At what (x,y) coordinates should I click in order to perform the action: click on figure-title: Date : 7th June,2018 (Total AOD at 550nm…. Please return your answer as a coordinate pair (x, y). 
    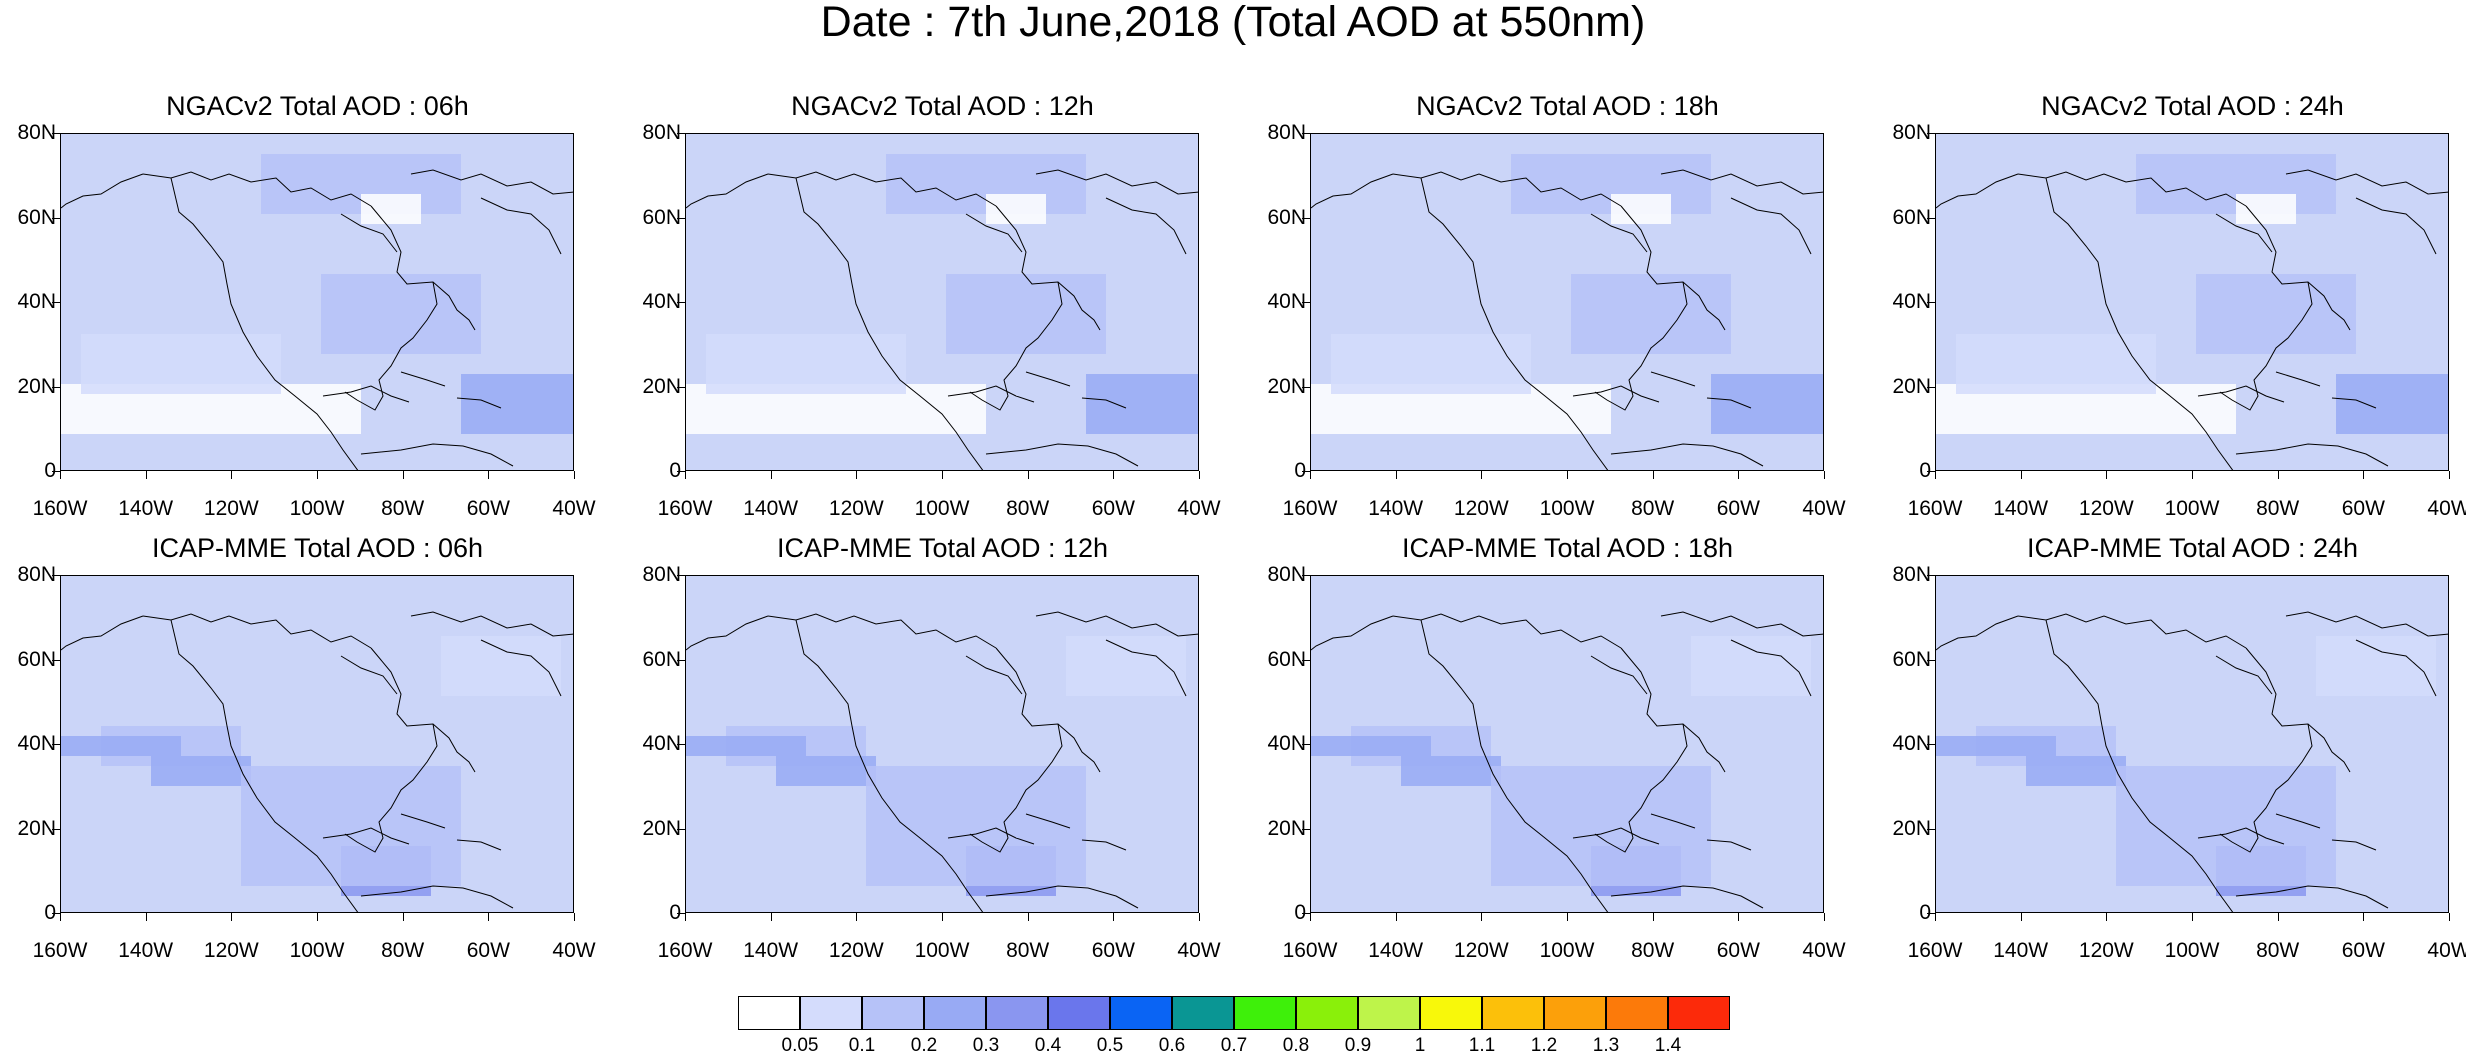
    Looking at the image, I should click on (1233, 23).